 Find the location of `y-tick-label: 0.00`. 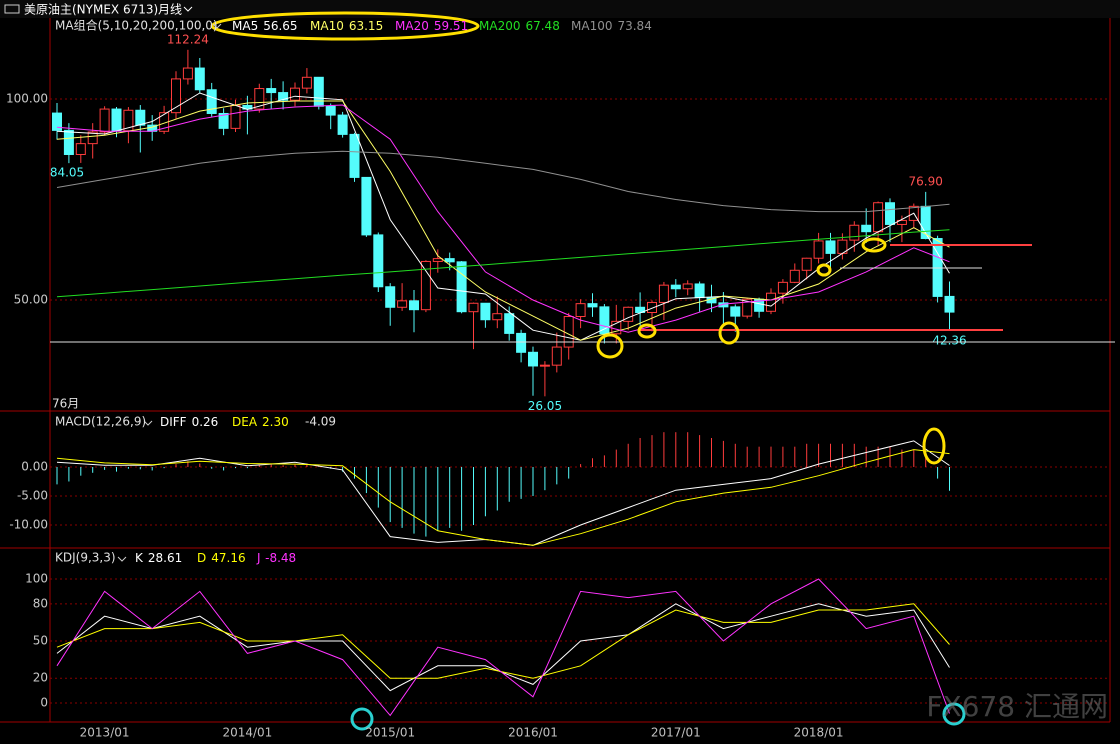

y-tick-label: 0.00 is located at coordinates (34, 466).